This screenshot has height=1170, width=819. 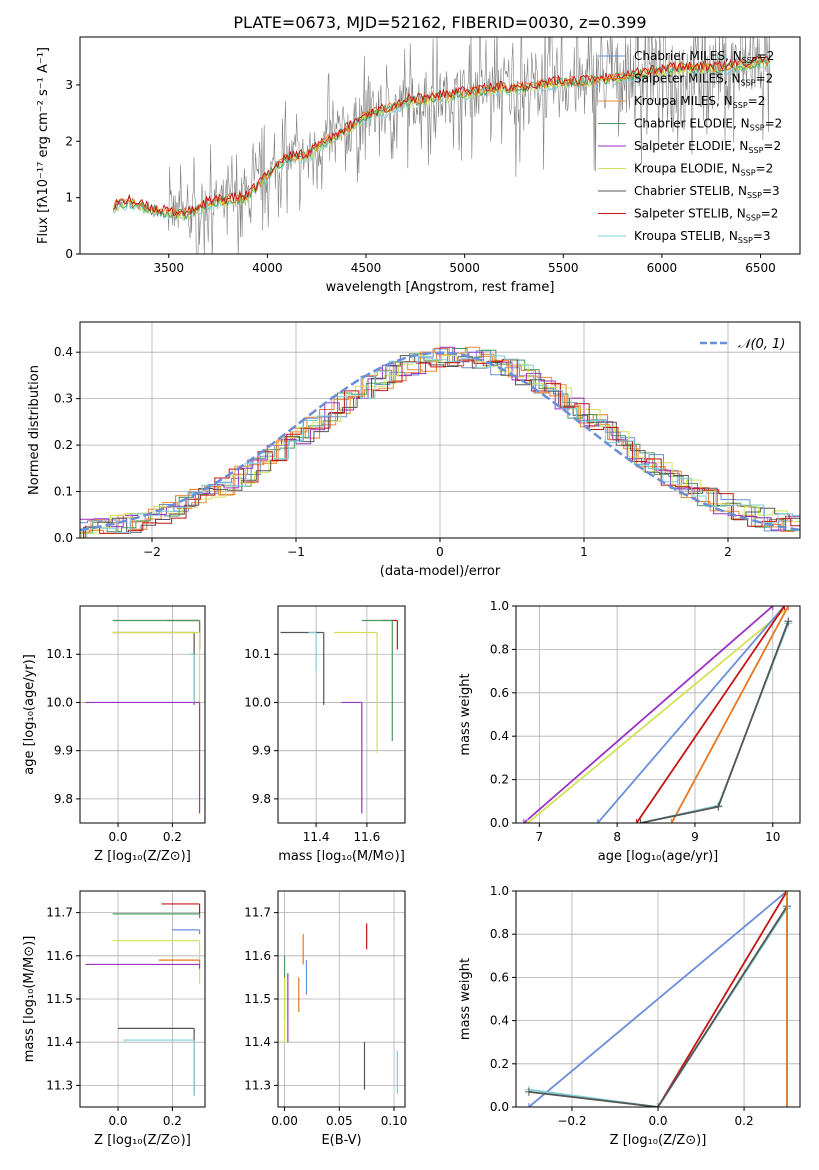 I want to click on legend-entry: Kroupa STELIB, NSSP=3, so click(x=702, y=237).